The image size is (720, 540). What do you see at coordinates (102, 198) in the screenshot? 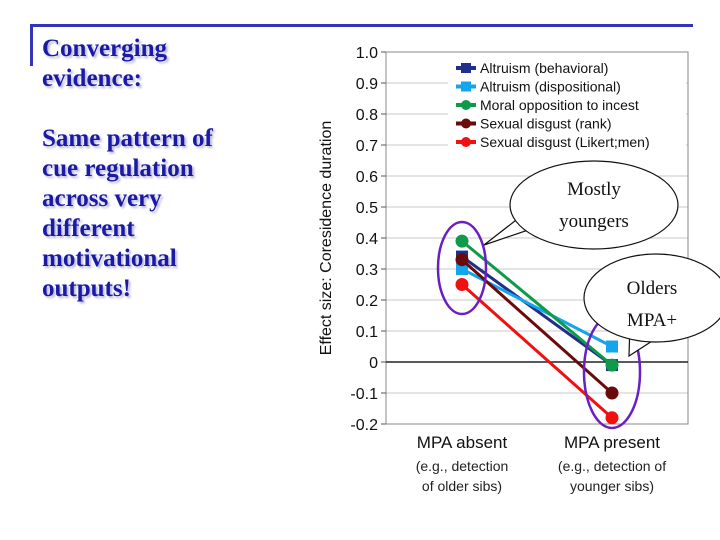
I see `body-line: across very` at bounding box center [102, 198].